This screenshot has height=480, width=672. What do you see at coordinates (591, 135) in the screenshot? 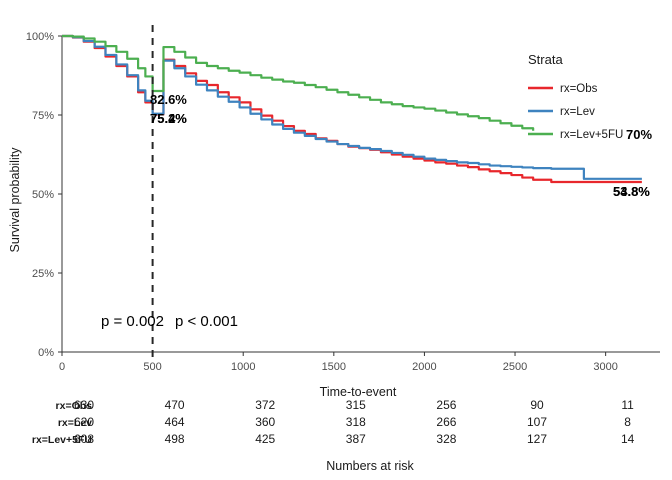
I see `legend-label-2: rx=Lev+5FU` at bounding box center [591, 135].